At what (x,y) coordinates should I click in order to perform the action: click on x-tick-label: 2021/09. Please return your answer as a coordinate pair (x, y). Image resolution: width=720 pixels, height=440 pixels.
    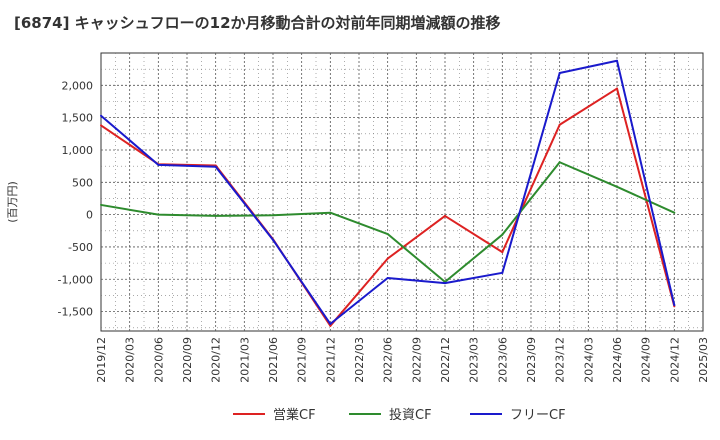
    Looking at the image, I should click on (302, 360).